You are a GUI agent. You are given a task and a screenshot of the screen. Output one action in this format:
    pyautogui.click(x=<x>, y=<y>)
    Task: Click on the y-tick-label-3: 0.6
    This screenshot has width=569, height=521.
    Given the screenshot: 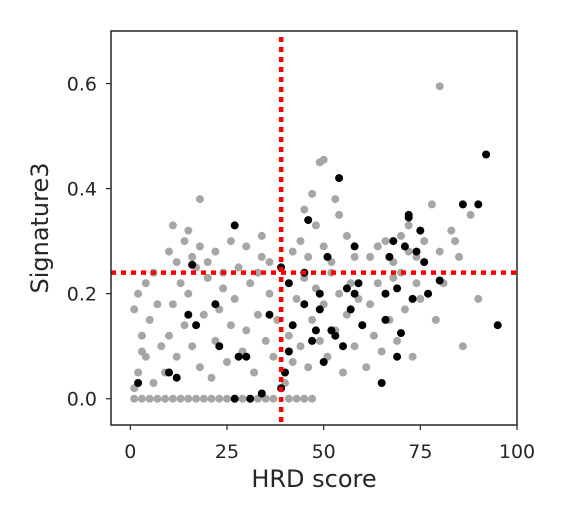 What is the action you would take?
    pyautogui.click(x=82, y=85)
    